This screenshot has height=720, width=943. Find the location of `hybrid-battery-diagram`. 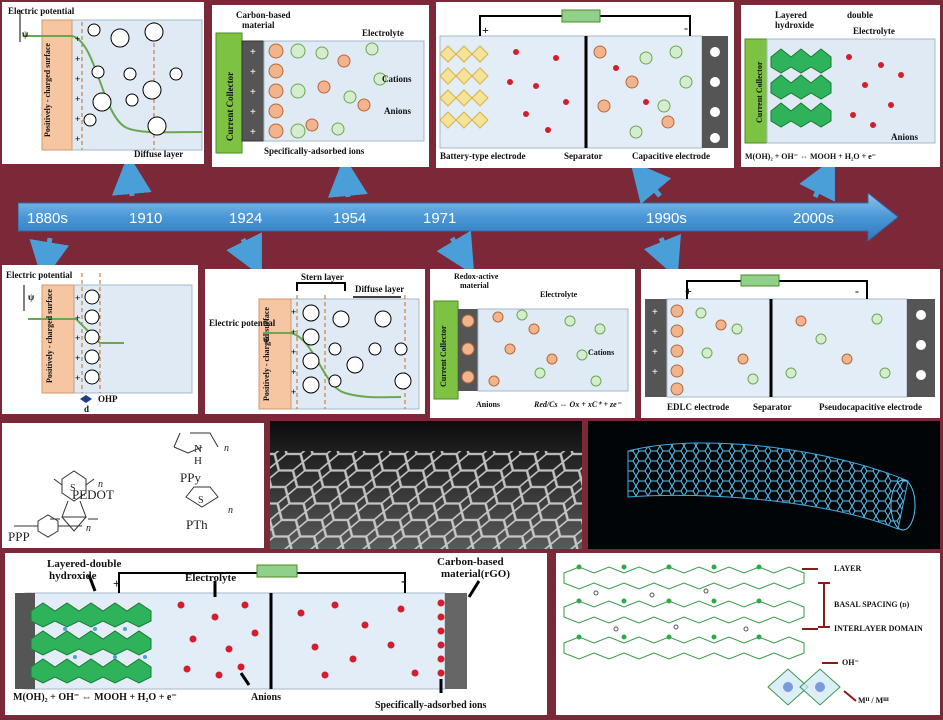

hybrid-battery-diagram is located at coordinates (583, 79).